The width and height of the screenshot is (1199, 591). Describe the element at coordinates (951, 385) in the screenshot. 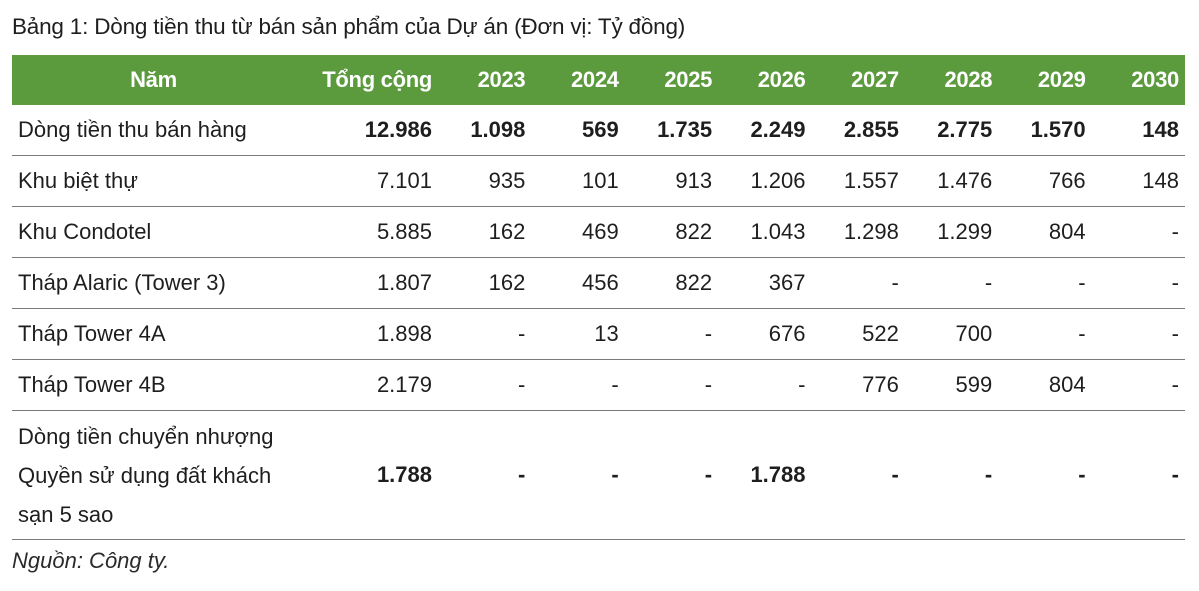

I see `cell-2028: 599` at that location.